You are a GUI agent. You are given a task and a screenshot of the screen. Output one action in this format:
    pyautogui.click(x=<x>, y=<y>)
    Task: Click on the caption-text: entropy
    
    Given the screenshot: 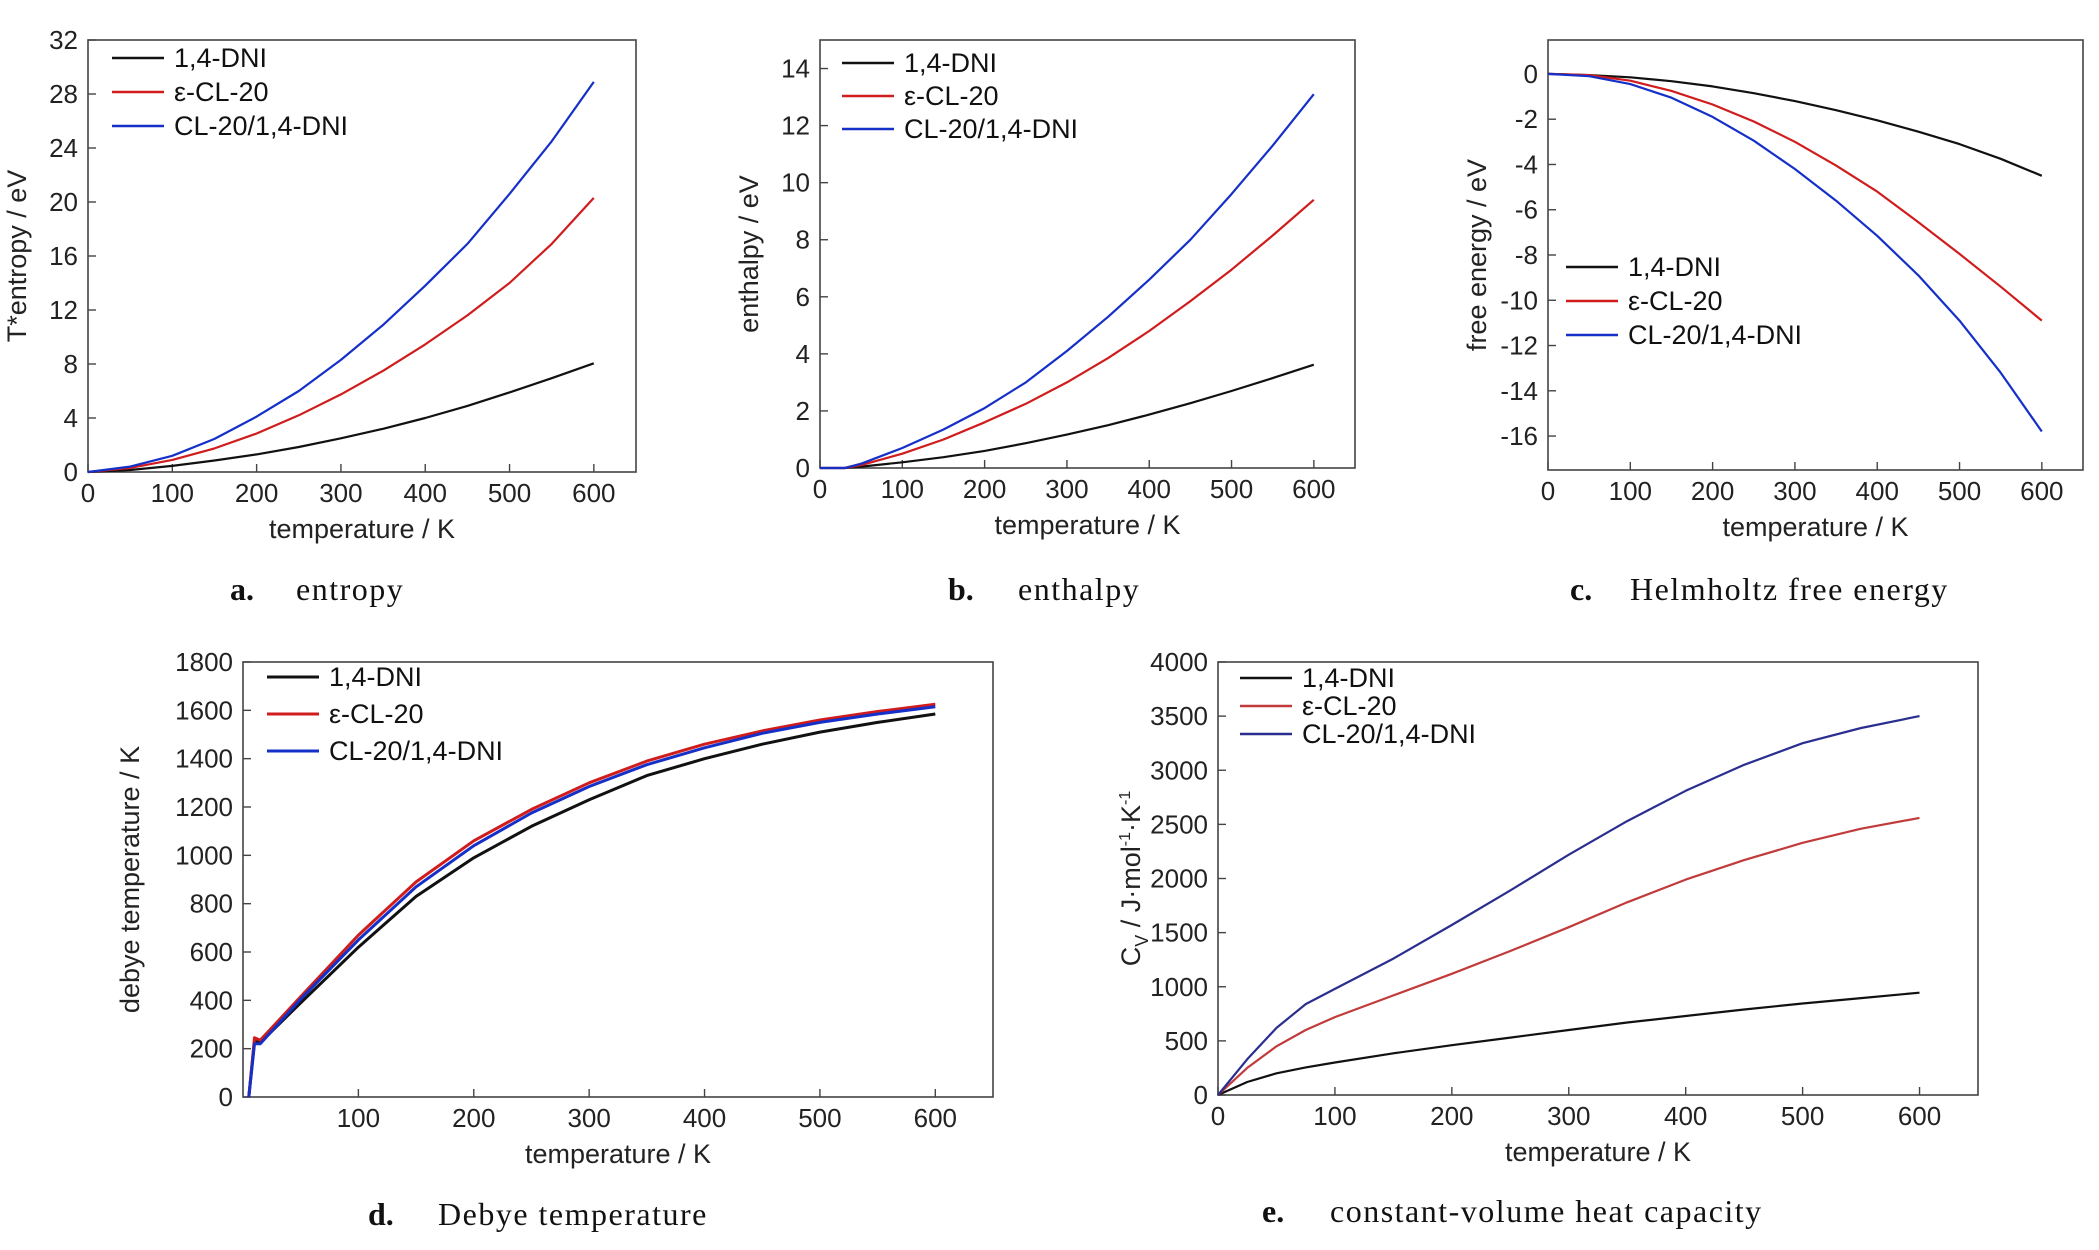 What is the action you would take?
    pyautogui.click(x=350, y=589)
    